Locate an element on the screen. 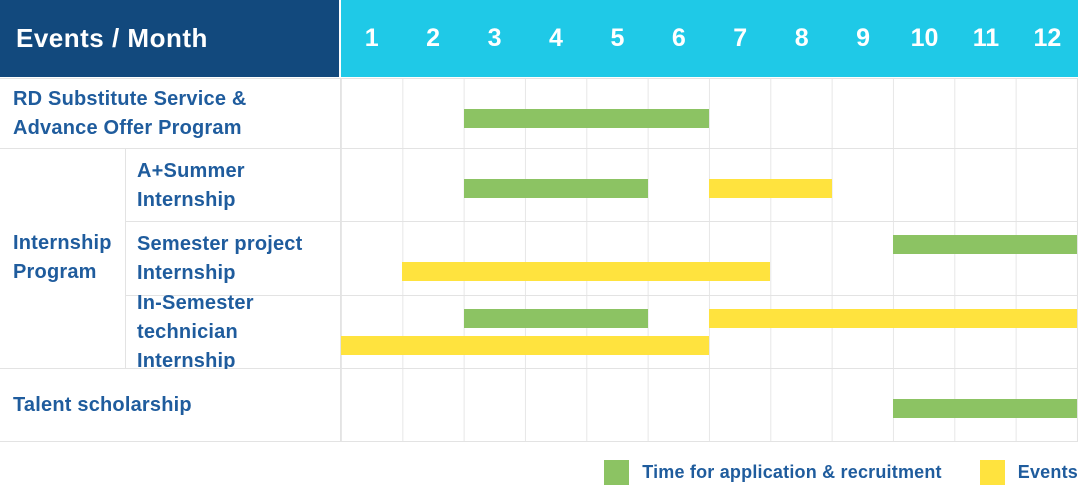 The height and width of the screenshot is (494, 1080). month-label: 3 is located at coordinates (494, 38).